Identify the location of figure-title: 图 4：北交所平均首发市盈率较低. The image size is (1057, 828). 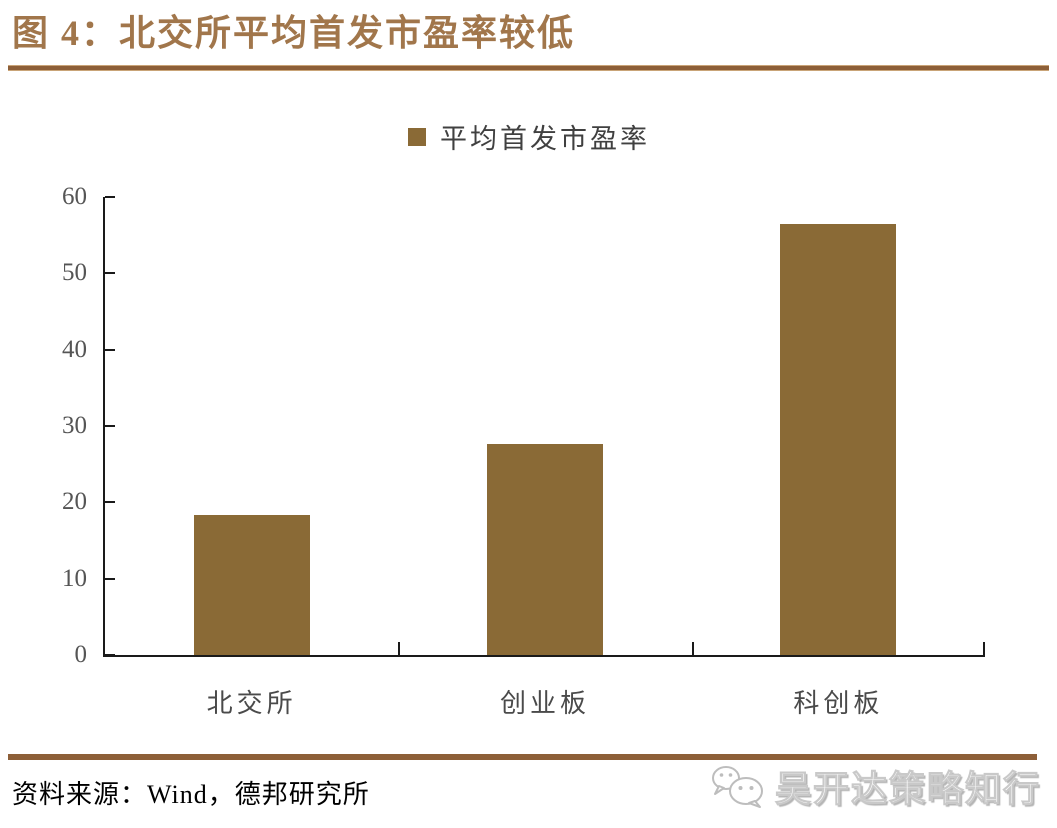
(294, 33).